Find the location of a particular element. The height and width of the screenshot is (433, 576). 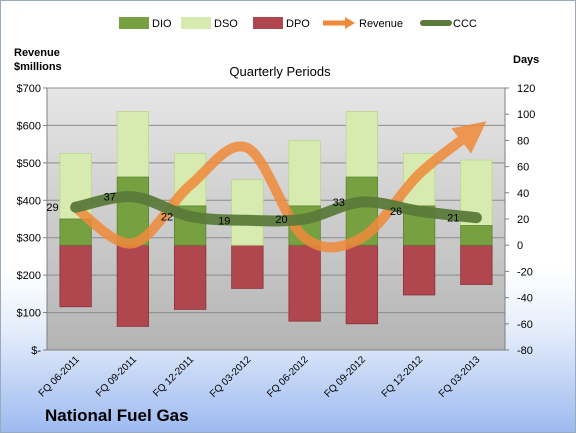

legend-arrow is located at coordinates (350, 23).